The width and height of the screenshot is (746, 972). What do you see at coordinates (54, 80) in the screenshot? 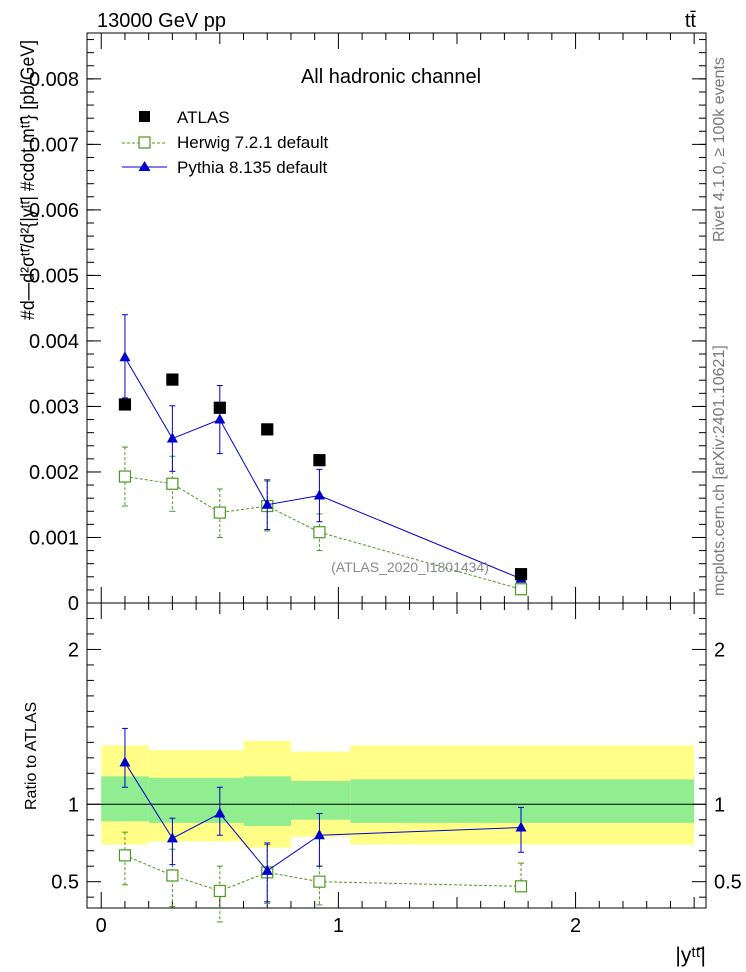
I see `main-y-tick-label: 0.008` at bounding box center [54, 80].